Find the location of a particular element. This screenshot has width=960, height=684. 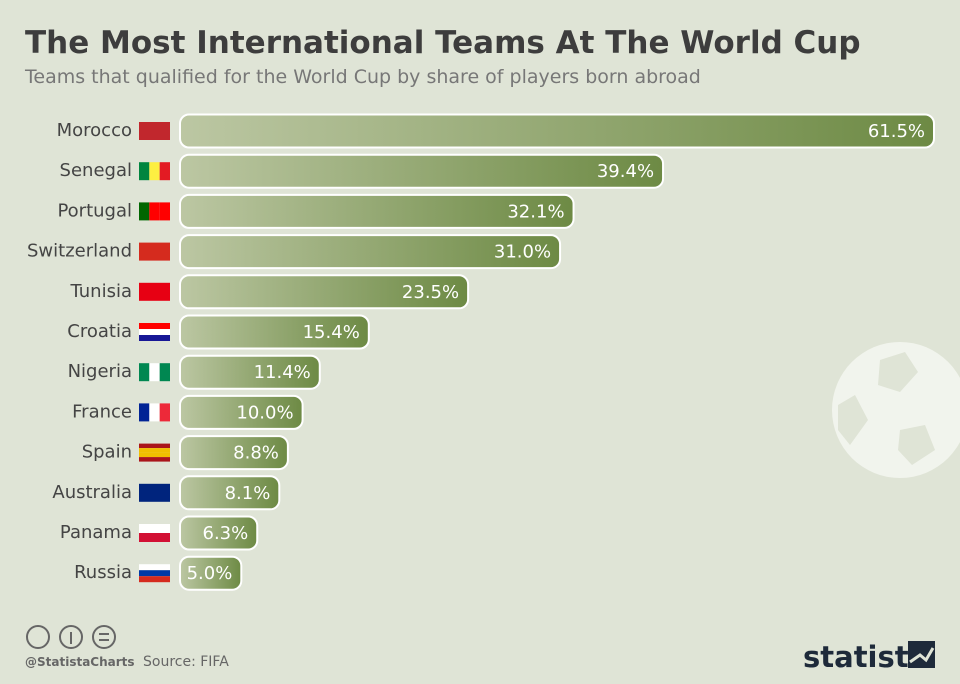

category-label: Portugal is located at coordinates (94, 210).